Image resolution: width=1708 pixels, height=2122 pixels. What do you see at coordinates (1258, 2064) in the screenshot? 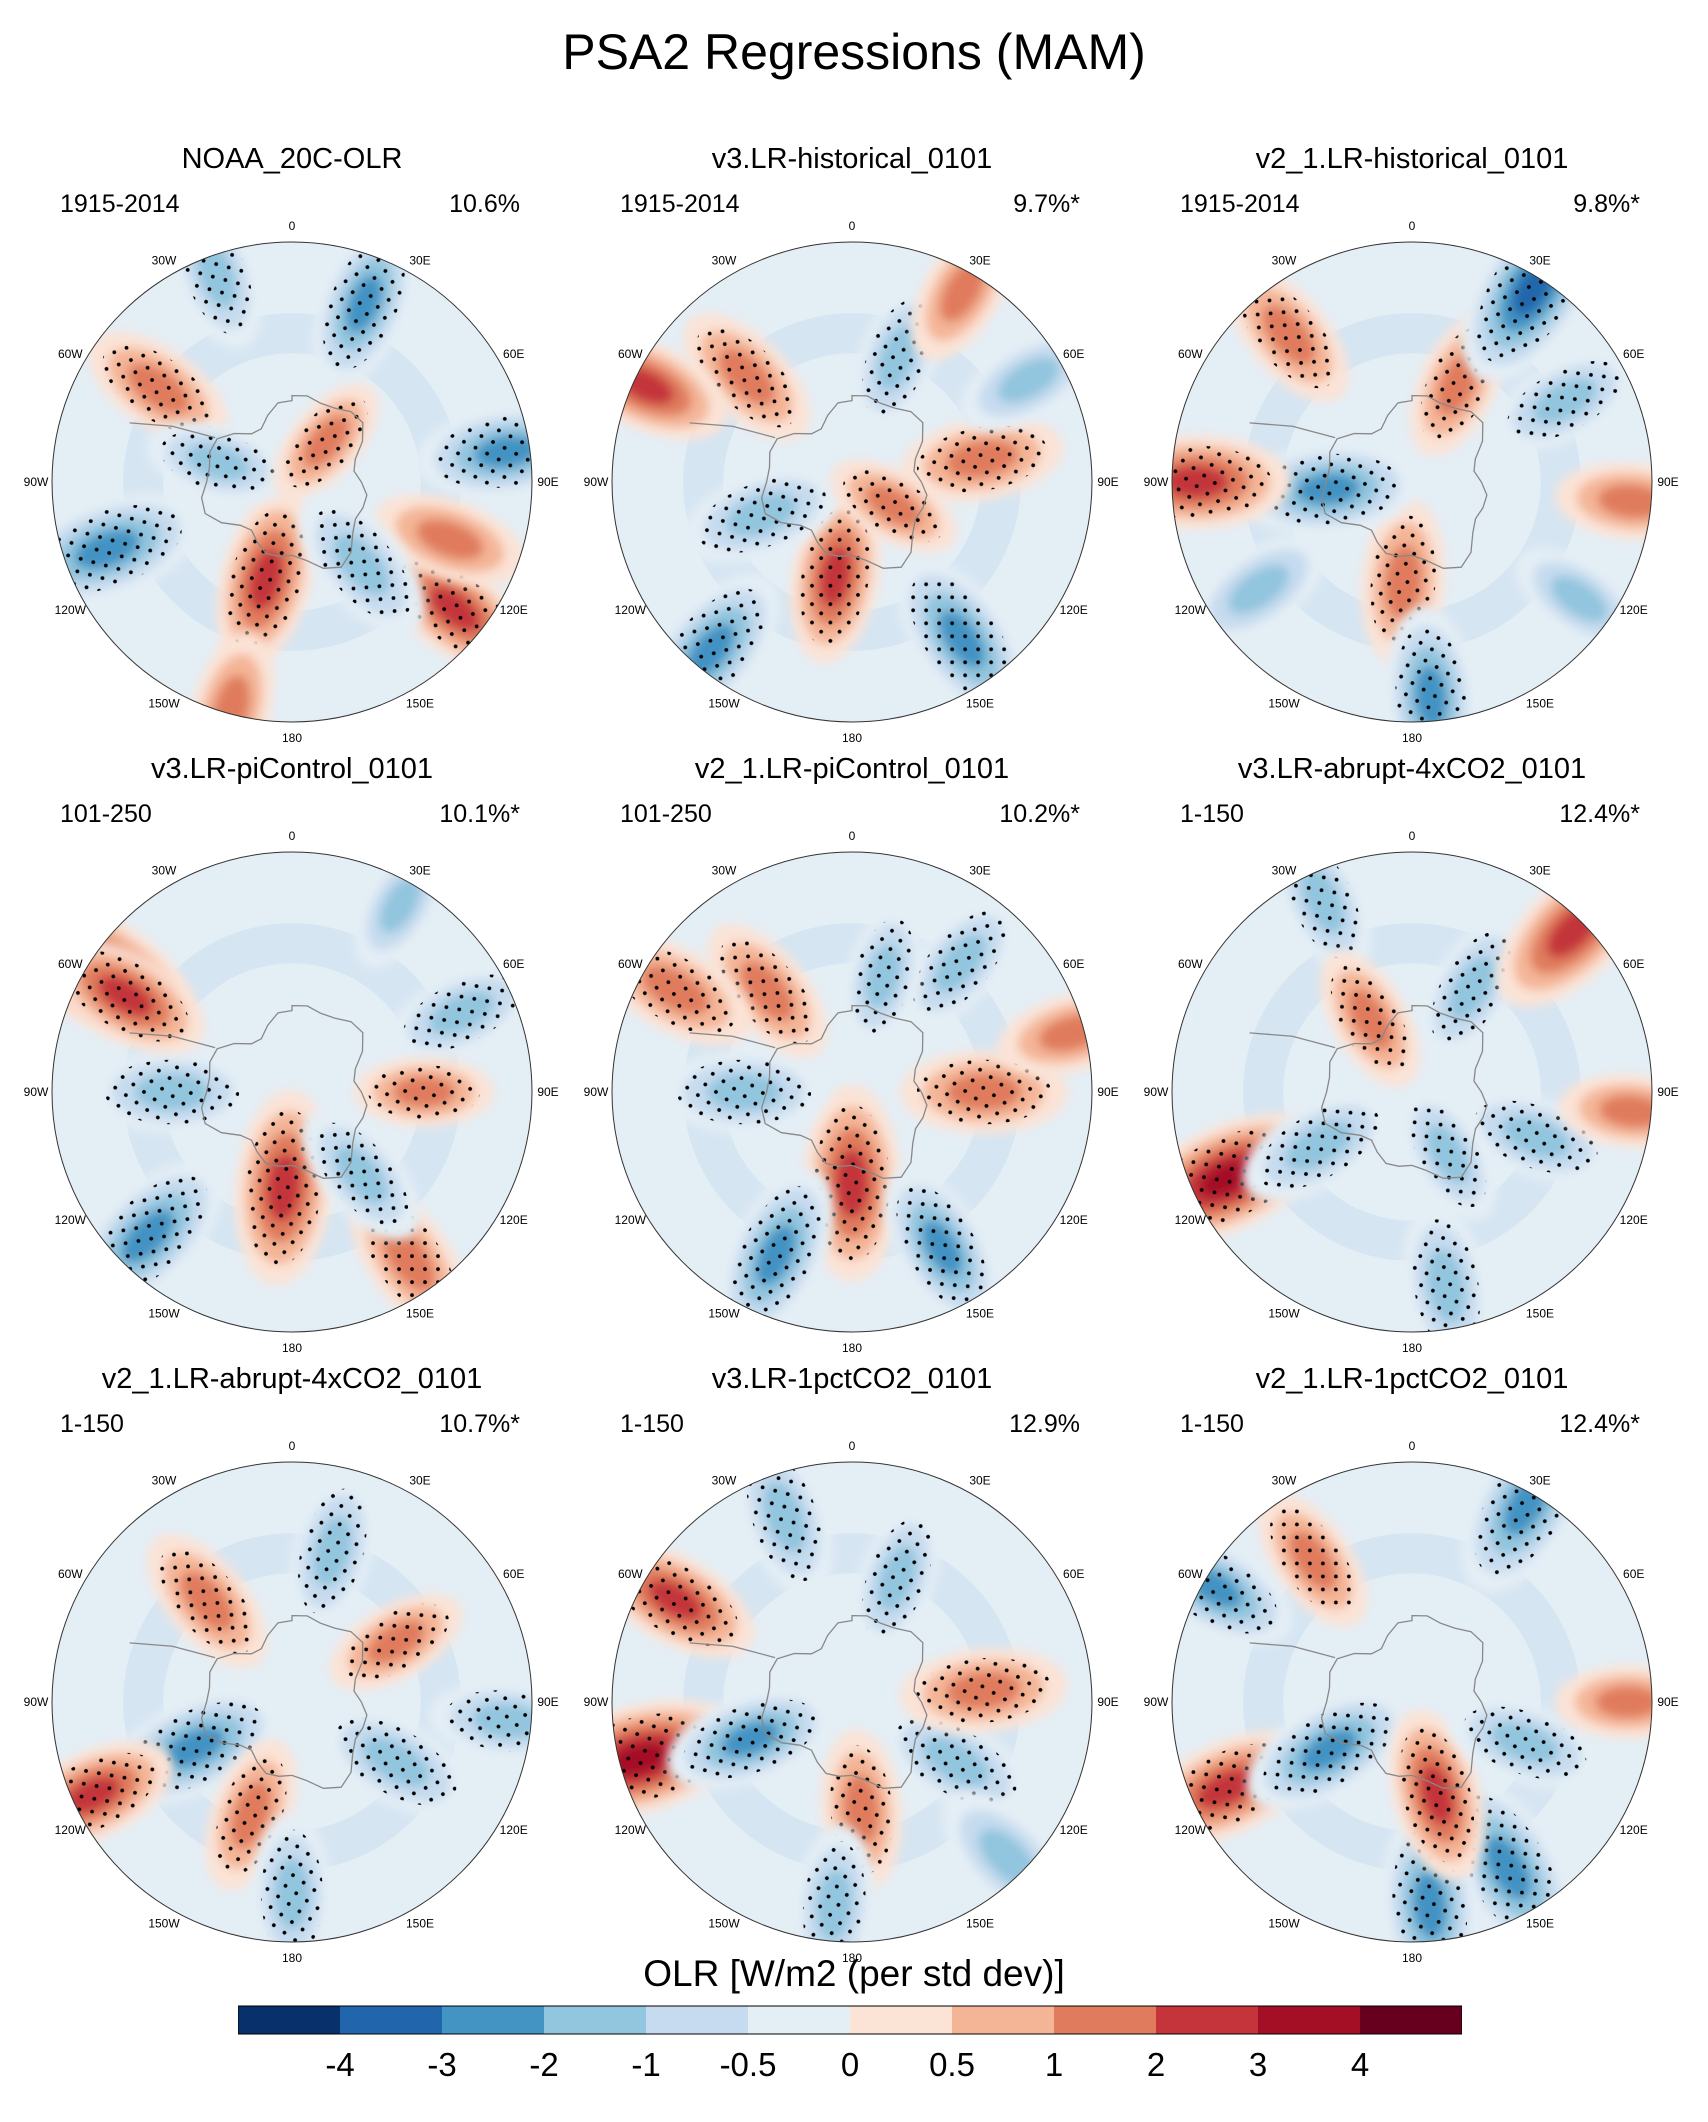
I see `colorbar-tick-label: 3` at bounding box center [1258, 2064].